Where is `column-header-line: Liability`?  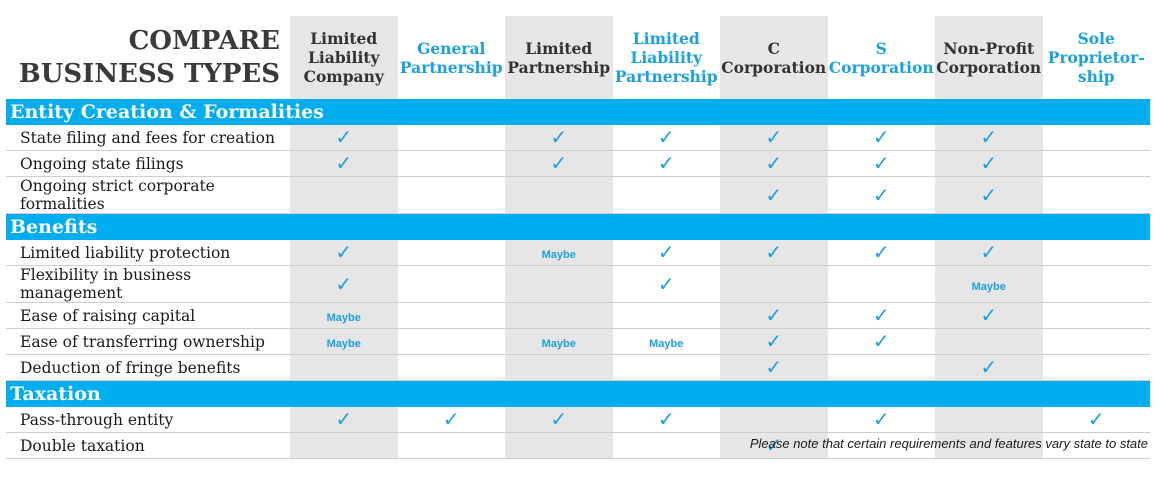 column-header-line: Liability is located at coordinates (344, 57).